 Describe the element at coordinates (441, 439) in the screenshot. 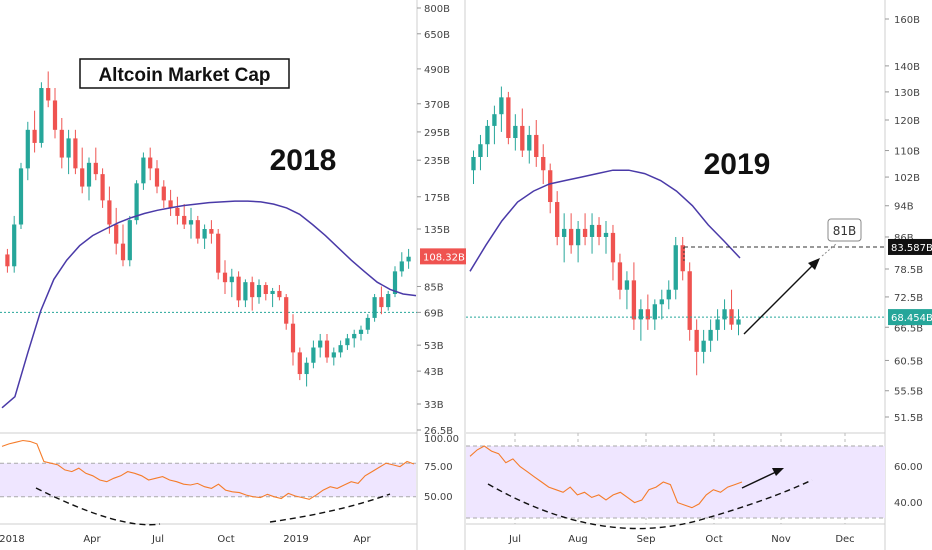

I see `panel-1-rsi-tick-label: 100.00` at that location.